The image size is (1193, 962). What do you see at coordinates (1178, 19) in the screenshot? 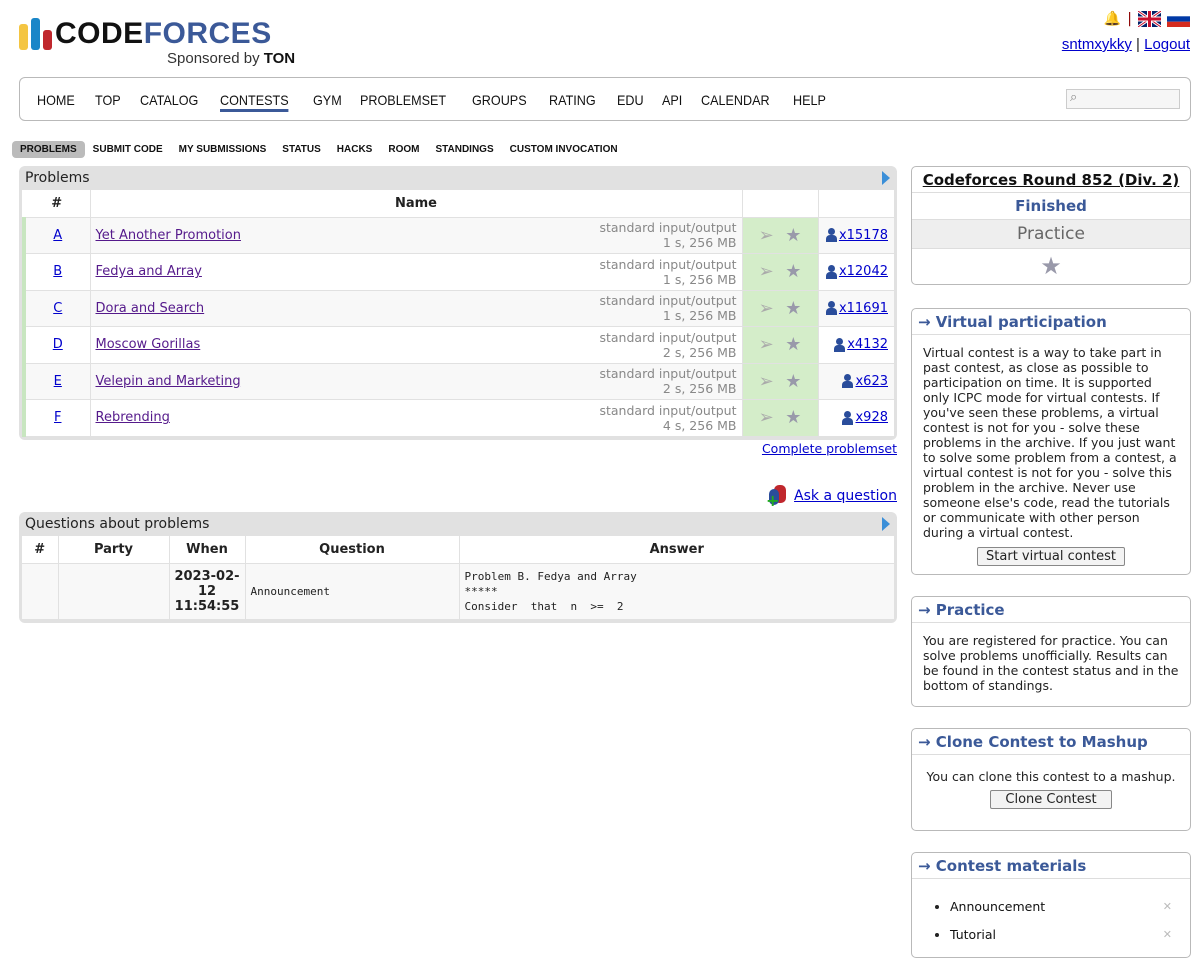
I see `russian-flag-icon` at bounding box center [1178, 19].